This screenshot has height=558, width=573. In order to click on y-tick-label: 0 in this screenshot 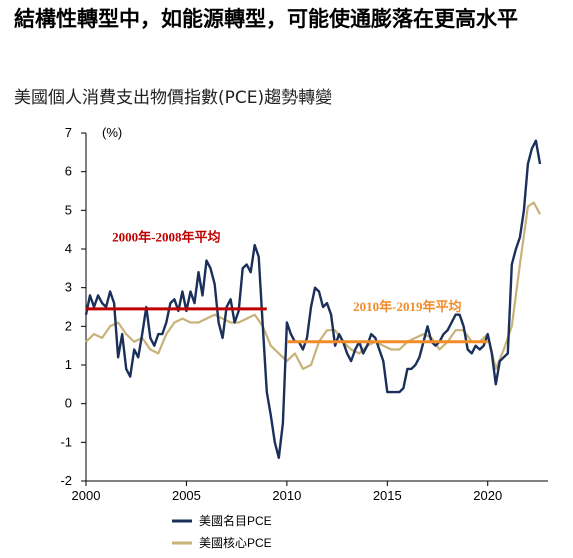, I will do `click(68, 403)`.